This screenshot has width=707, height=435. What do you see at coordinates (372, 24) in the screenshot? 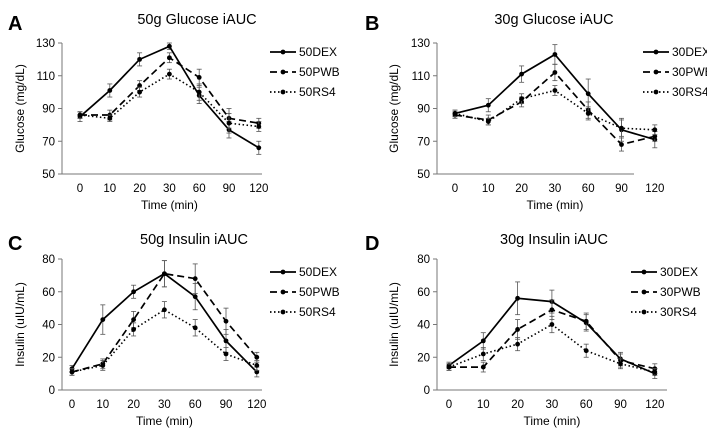
I see `panel-letter: B` at bounding box center [372, 24].